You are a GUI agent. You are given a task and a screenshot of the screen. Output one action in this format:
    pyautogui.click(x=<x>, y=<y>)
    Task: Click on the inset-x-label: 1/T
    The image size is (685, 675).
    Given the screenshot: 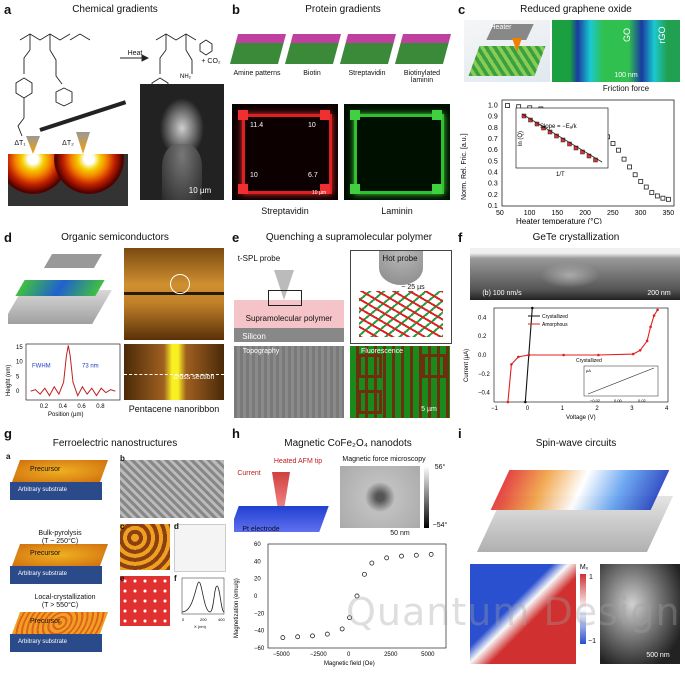 What is the action you would take?
    pyautogui.click(x=560, y=175)
    